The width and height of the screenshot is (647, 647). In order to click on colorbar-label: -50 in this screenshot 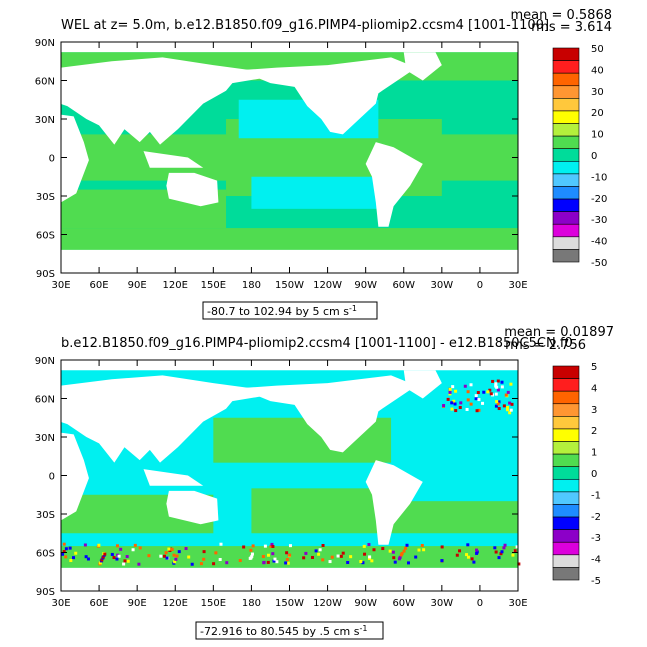, I will do `click(599, 263)`.